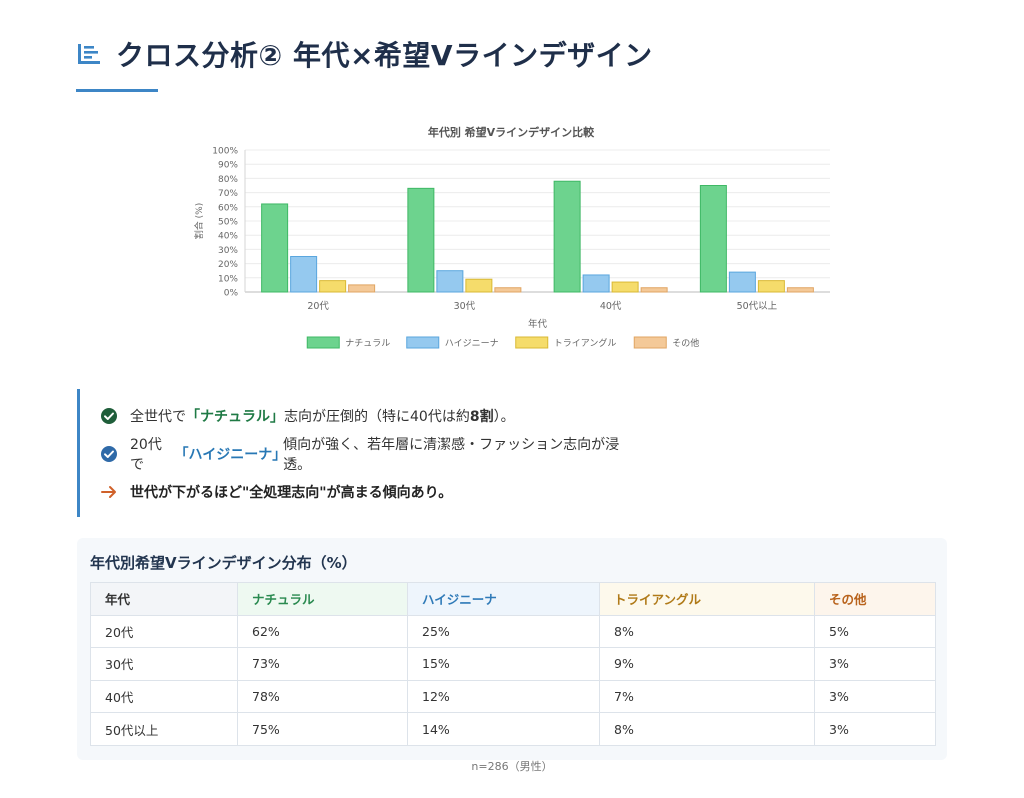  What do you see at coordinates (228, 166) in the screenshot?
I see `y-tick-label: 90%` at bounding box center [228, 166].